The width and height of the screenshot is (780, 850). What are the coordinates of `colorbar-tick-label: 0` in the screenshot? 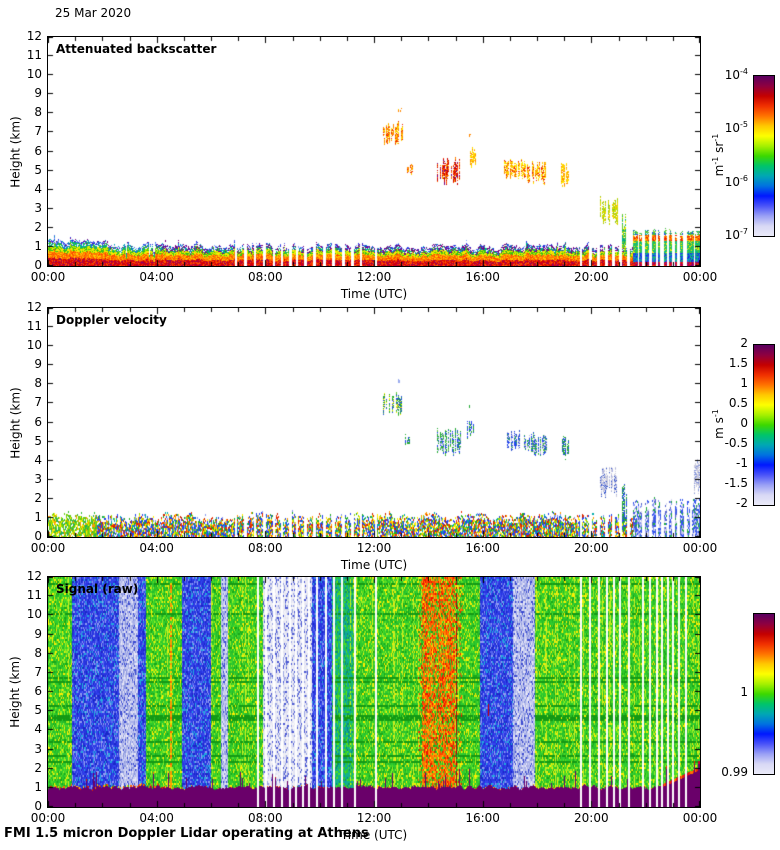 It's located at (744, 423).